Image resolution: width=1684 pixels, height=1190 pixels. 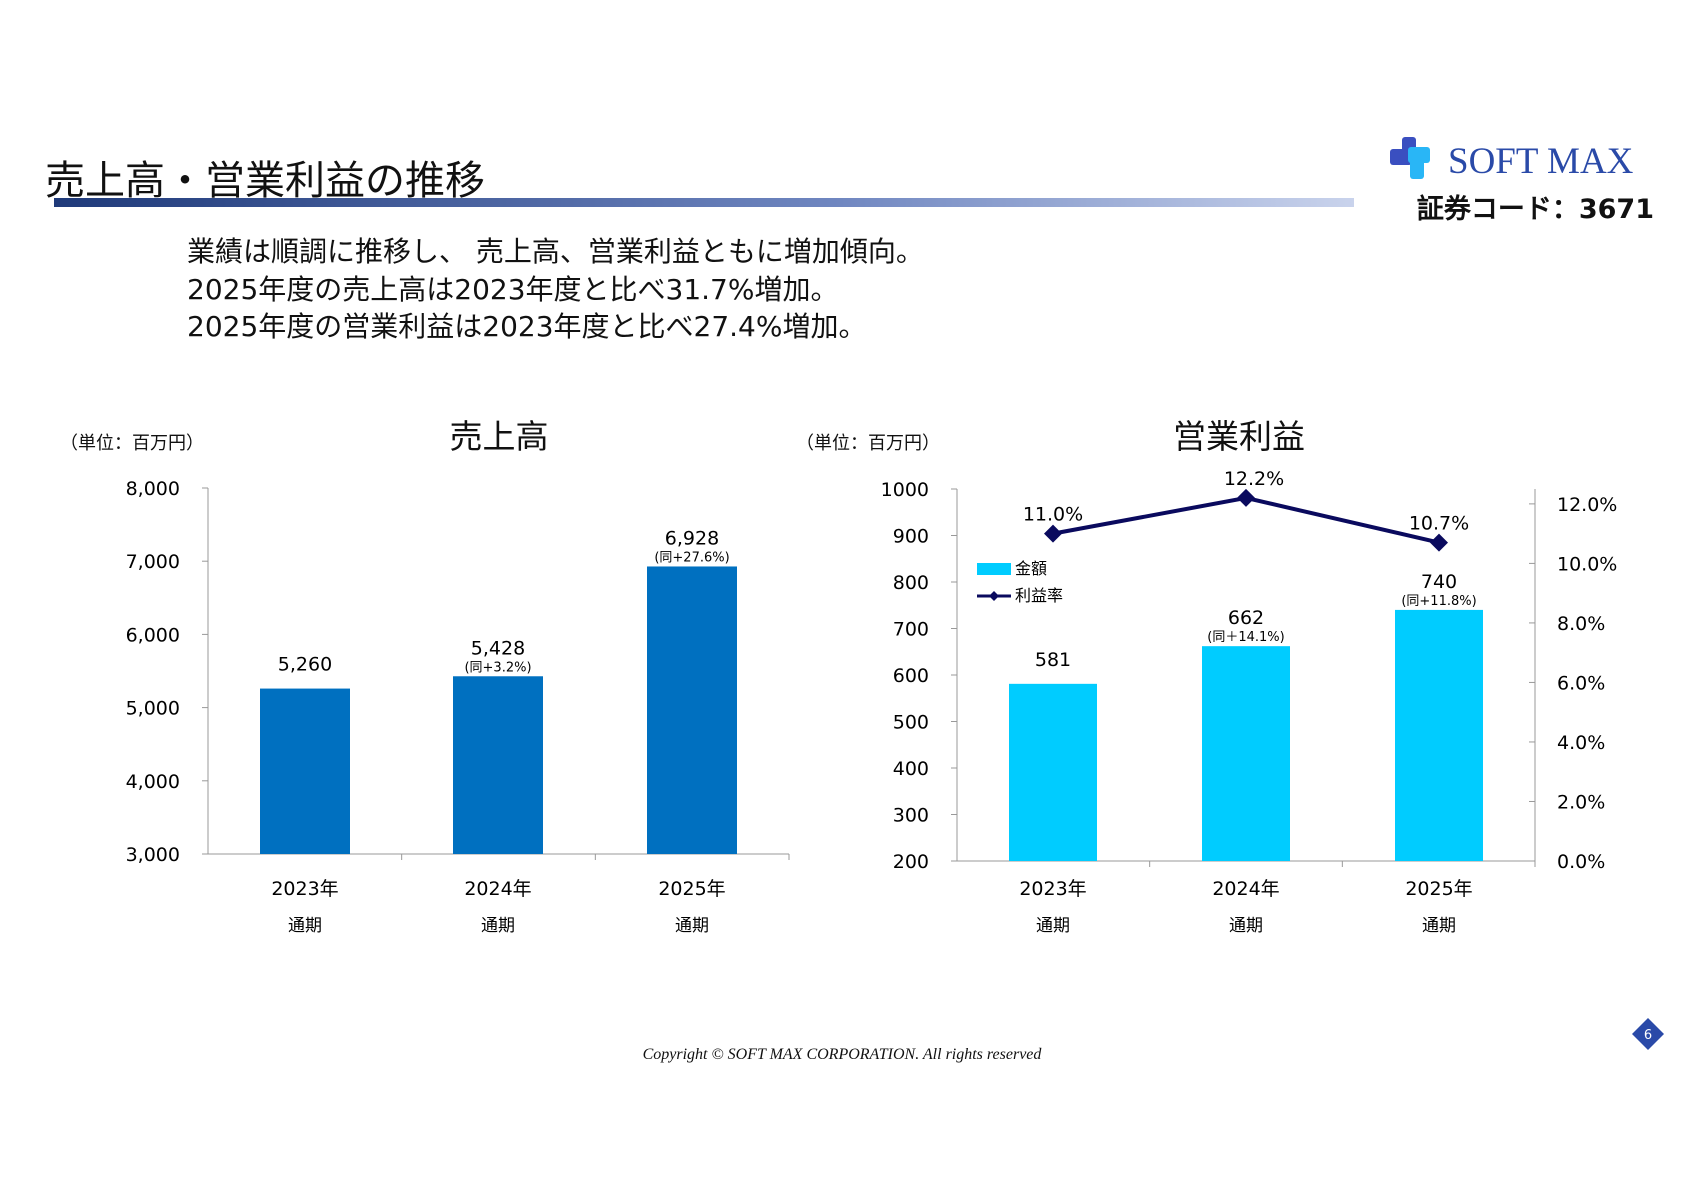 What do you see at coordinates (1438, 601) in the screenshot?
I see `data-annotation: (同+11.8%)` at bounding box center [1438, 601].